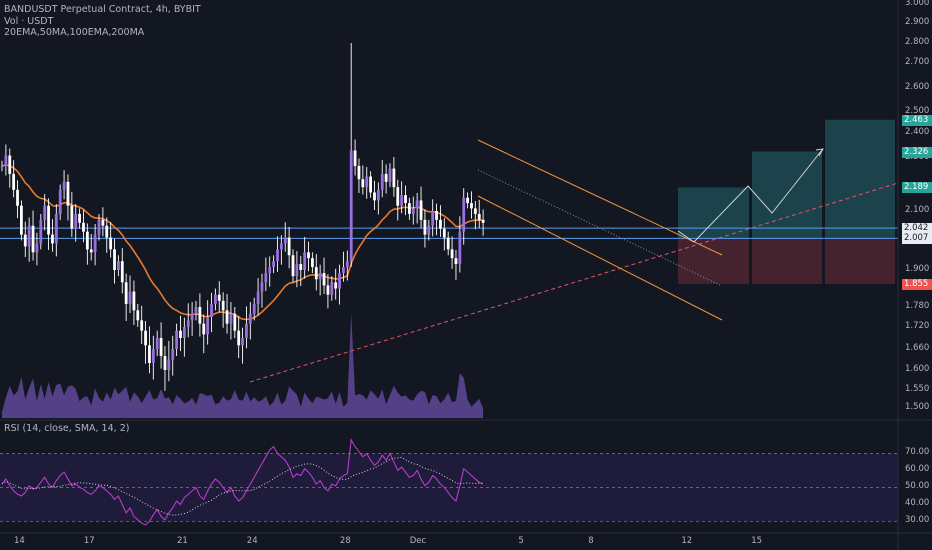  What do you see at coordinates (67, 428) in the screenshot?
I see `rsi-legend: RSI (14, close, SMA, 14, 2)` at bounding box center [67, 428].